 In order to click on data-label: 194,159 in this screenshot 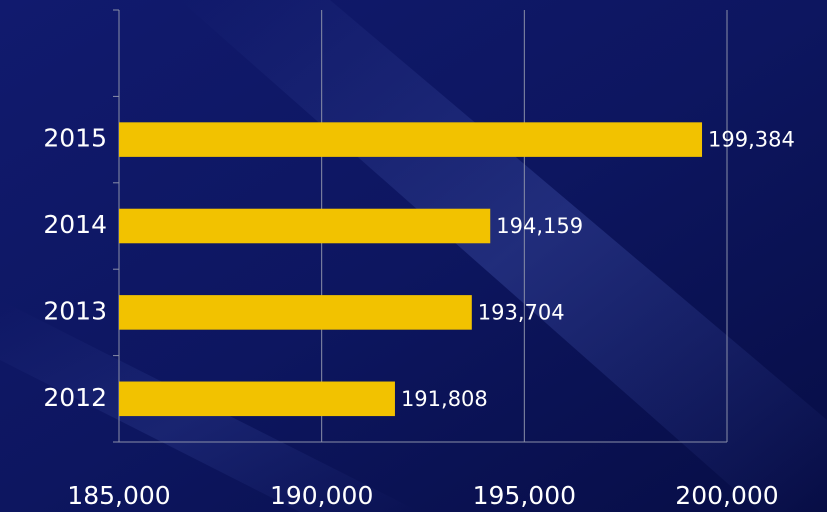, I will do `click(539, 226)`.